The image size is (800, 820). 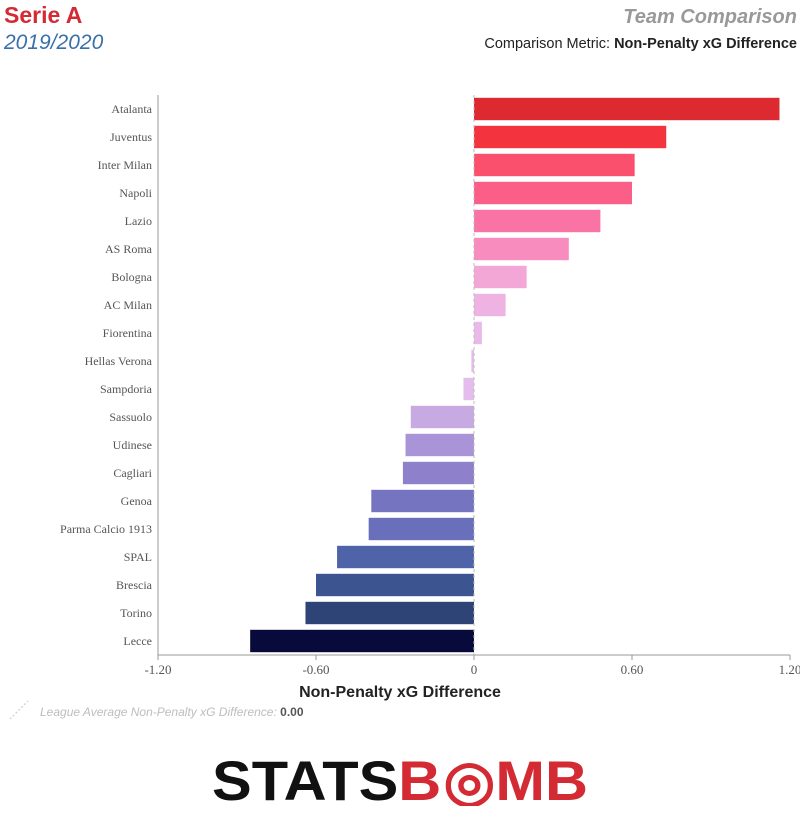 I want to click on team-label: Torino, so click(x=136, y=613).